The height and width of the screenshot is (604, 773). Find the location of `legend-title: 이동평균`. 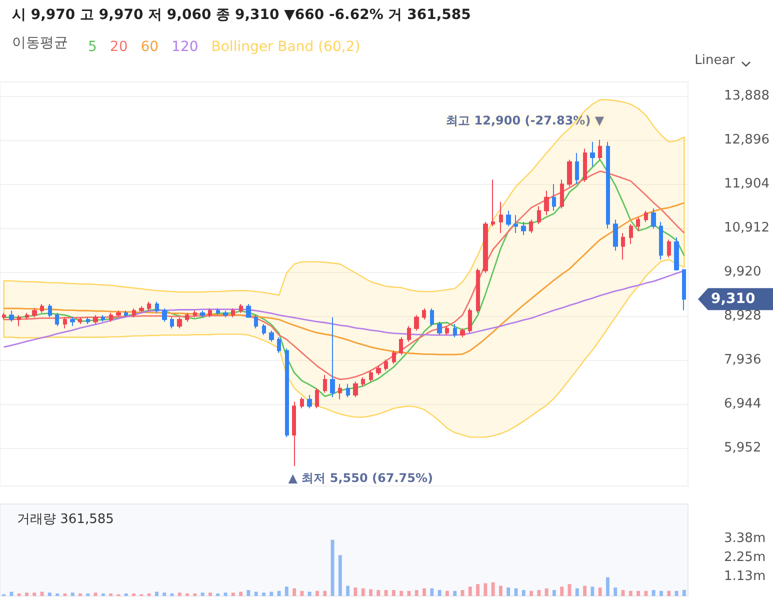

legend-title: 이동평균 is located at coordinates (40, 43).